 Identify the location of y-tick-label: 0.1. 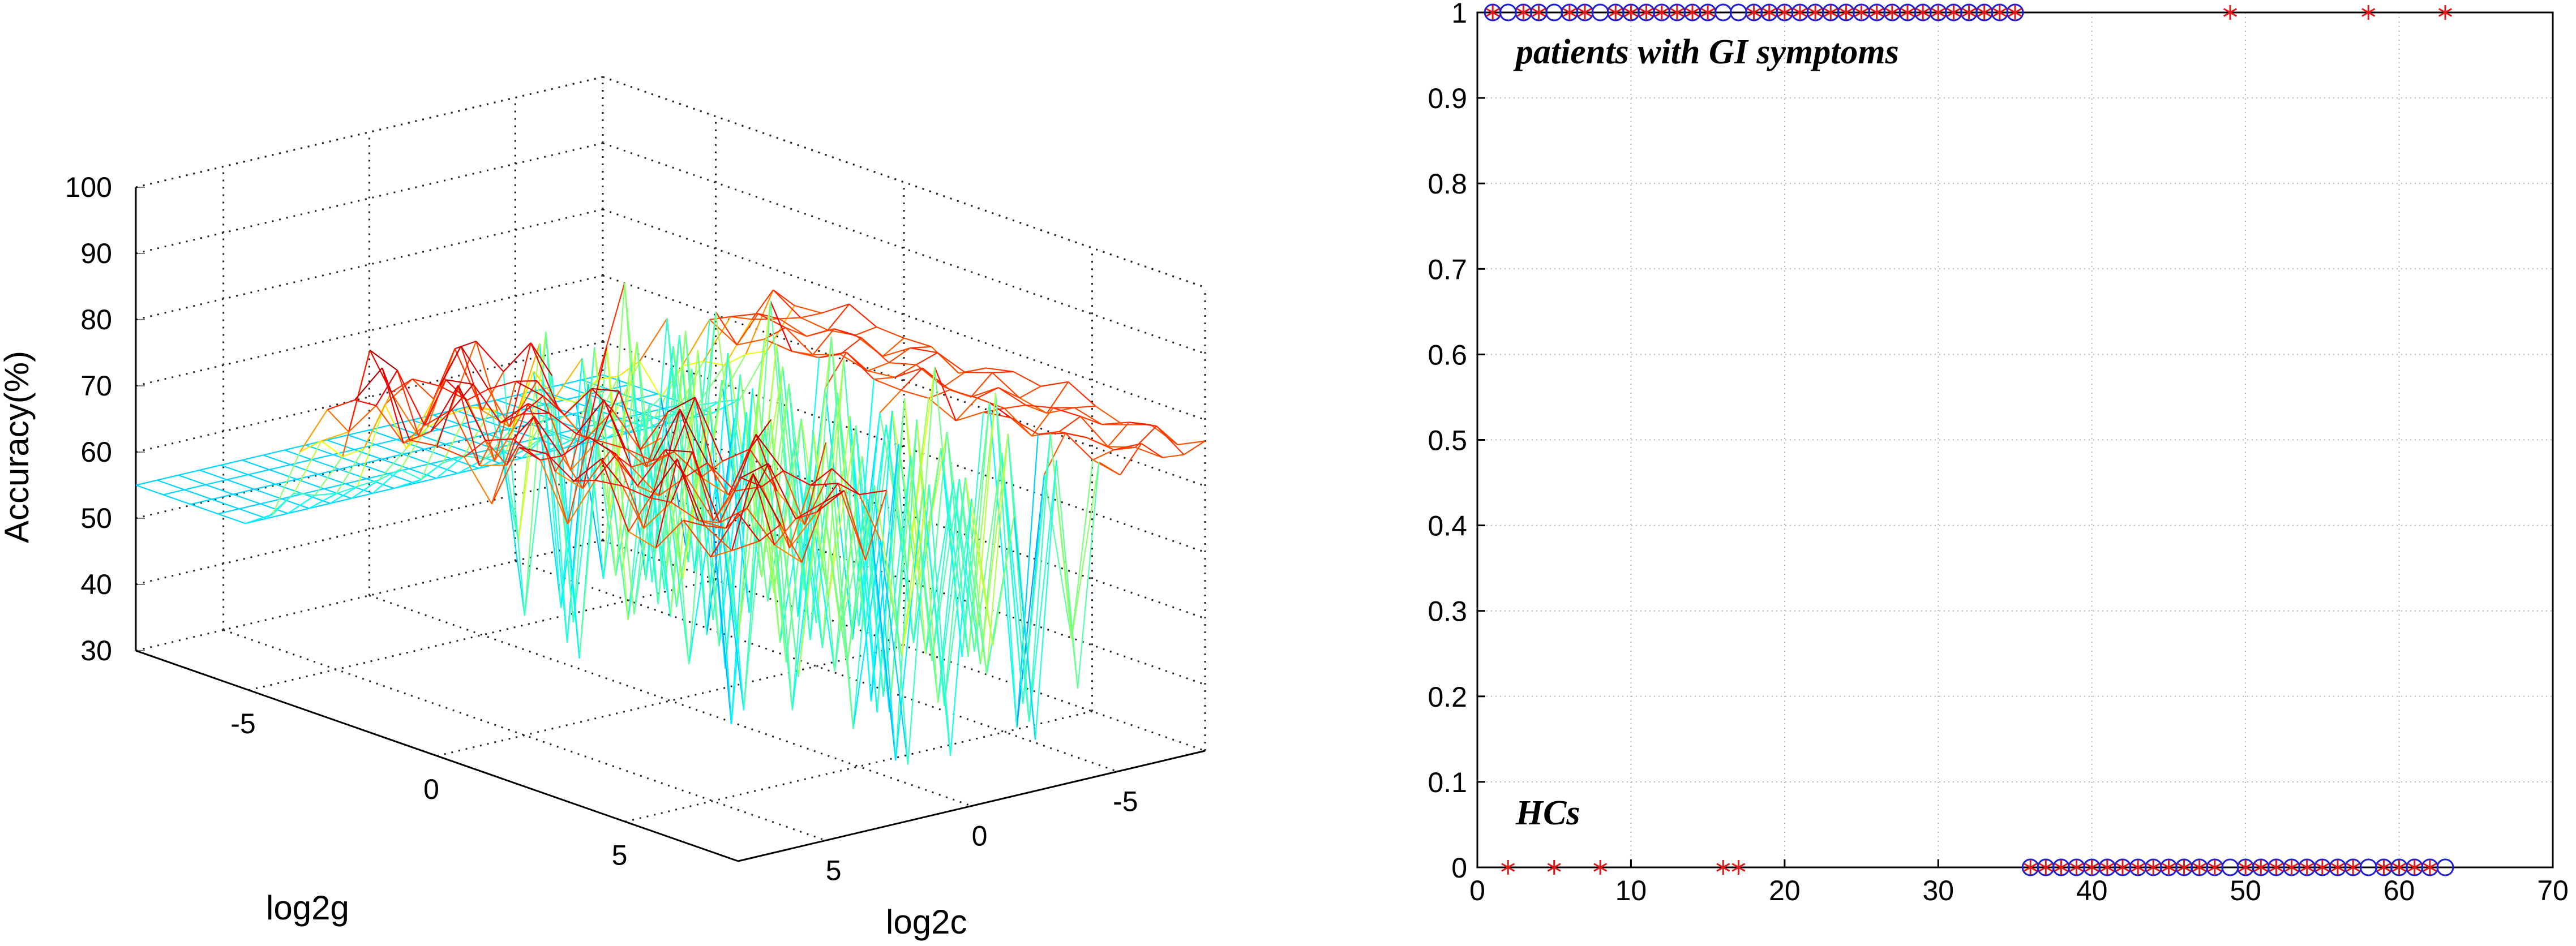
(1447, 782).